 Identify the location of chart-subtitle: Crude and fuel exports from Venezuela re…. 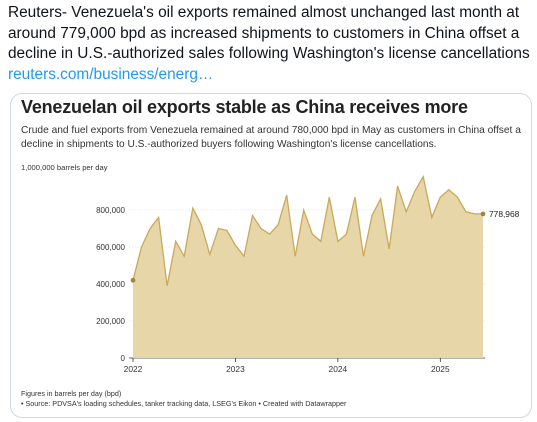
(271, 137).